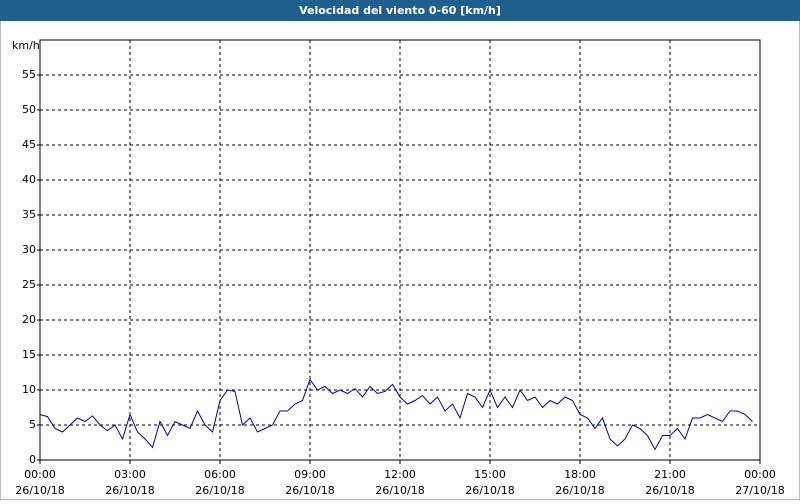  What do you see at coordinates (26, 45) in the screenshot?
I see `y-axis-label: km/h` at bounding box center [26, 45].